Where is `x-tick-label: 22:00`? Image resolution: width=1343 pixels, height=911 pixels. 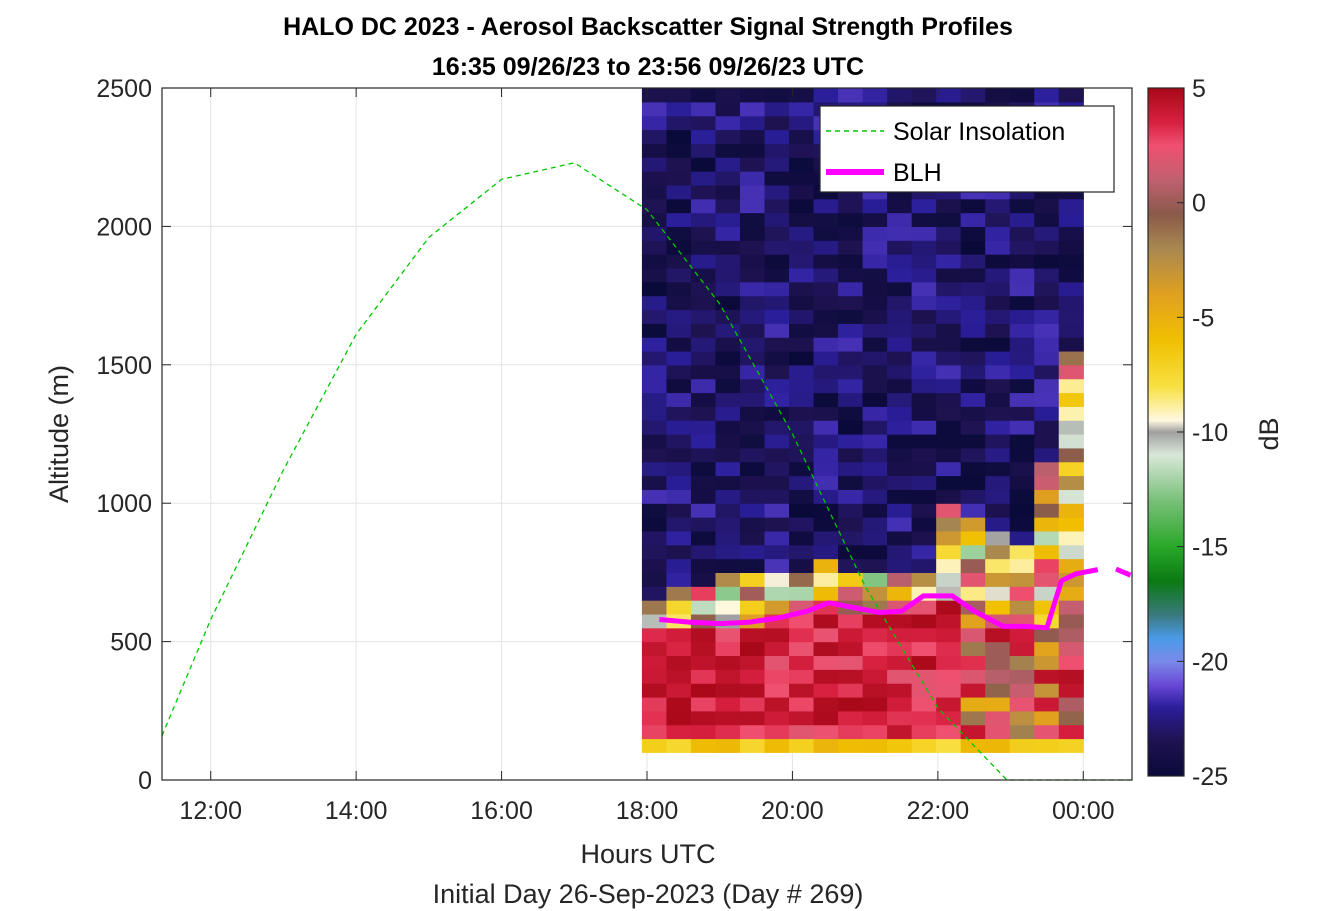
x-tick-label: 22:00 is located at coordinates (938, 811).